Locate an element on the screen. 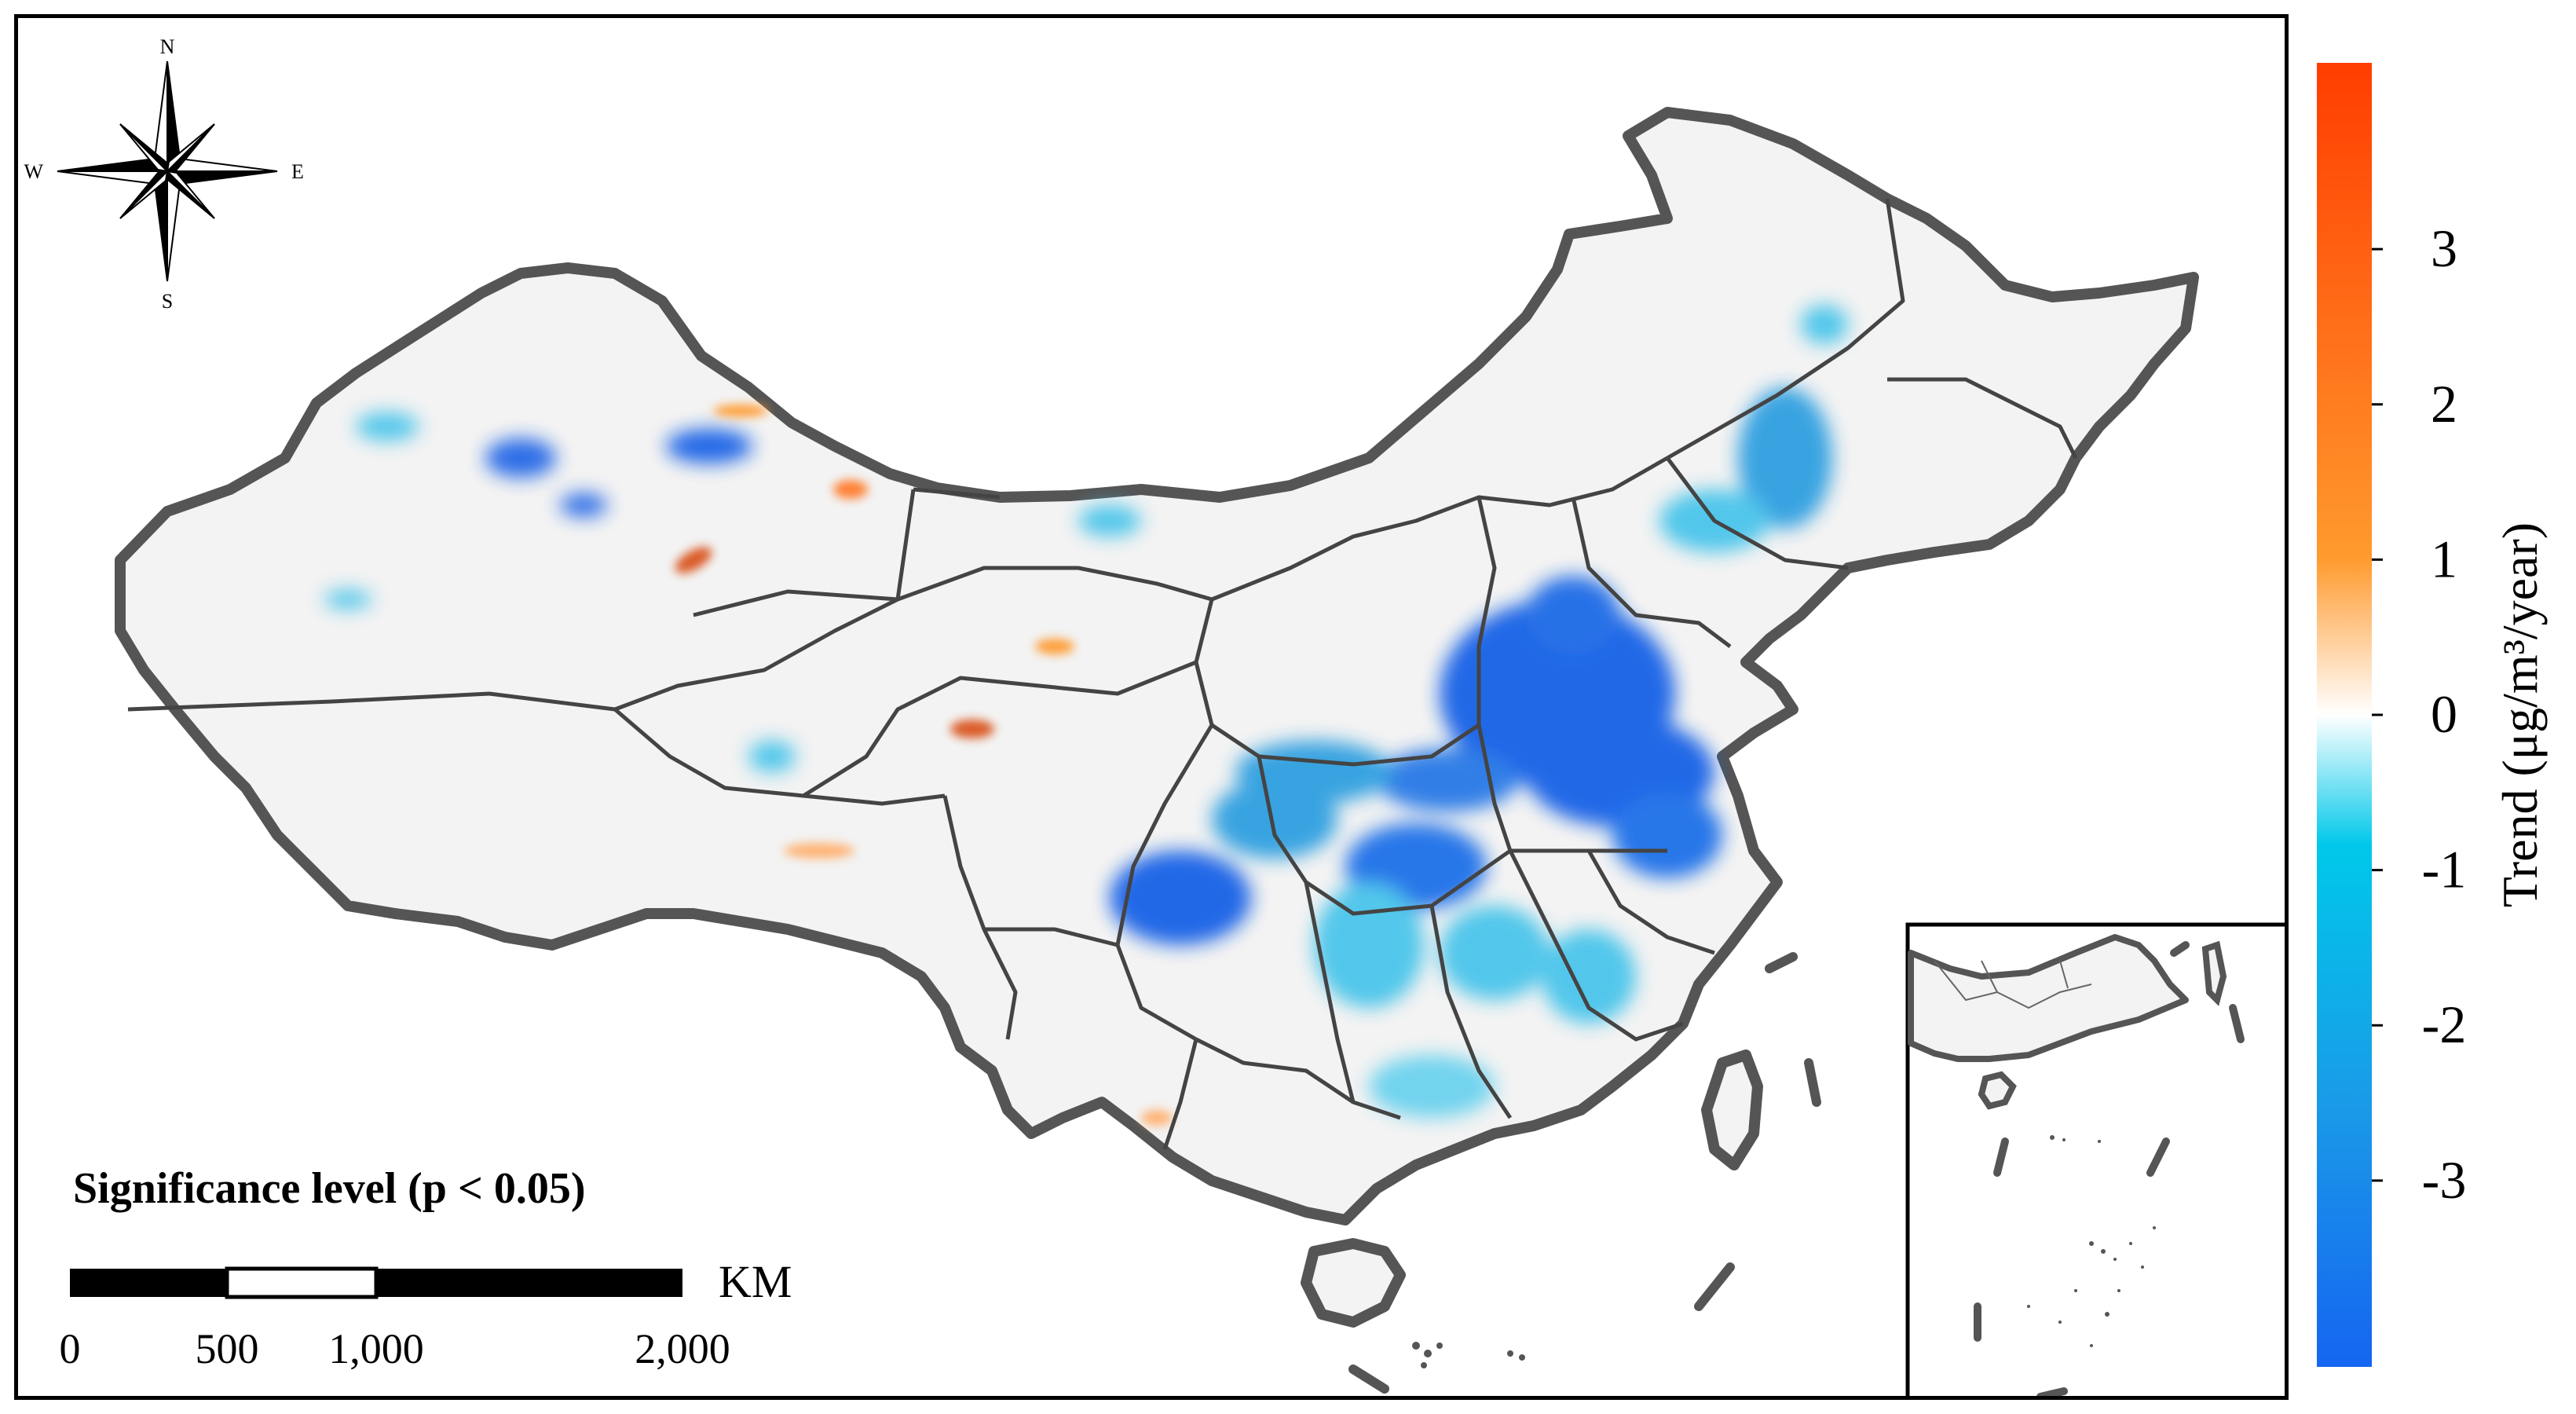  compass-rose: N S E W is located at coordinates (164, 174).